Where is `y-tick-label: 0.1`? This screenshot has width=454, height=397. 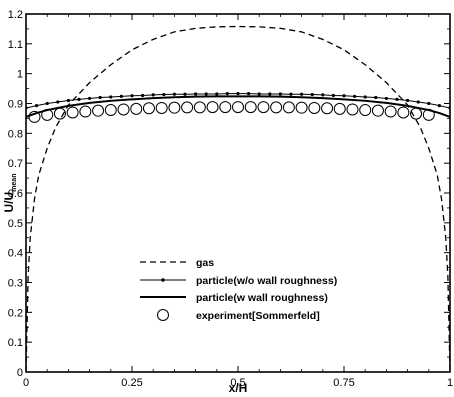
y-tick-label: 0.1 is located at coordinates (15, 343).